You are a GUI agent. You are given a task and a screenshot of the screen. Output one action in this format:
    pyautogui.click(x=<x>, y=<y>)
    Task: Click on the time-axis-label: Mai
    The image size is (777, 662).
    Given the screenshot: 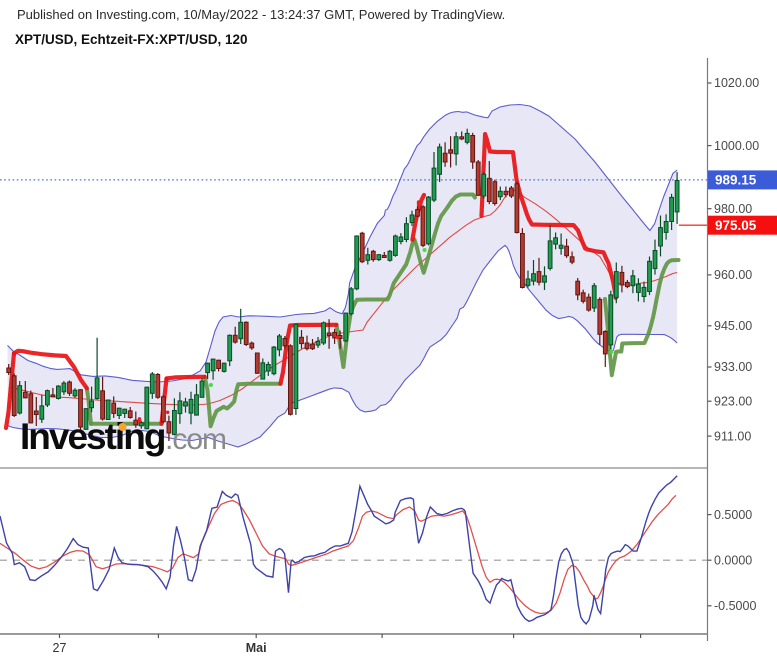 What is the action you would take?
    pyautogui.click(x=256, y=648)
    